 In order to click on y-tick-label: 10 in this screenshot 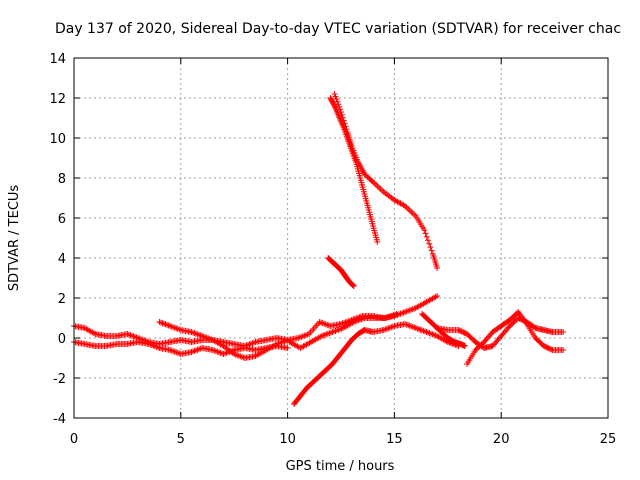, I will do `click(57, 139)`.